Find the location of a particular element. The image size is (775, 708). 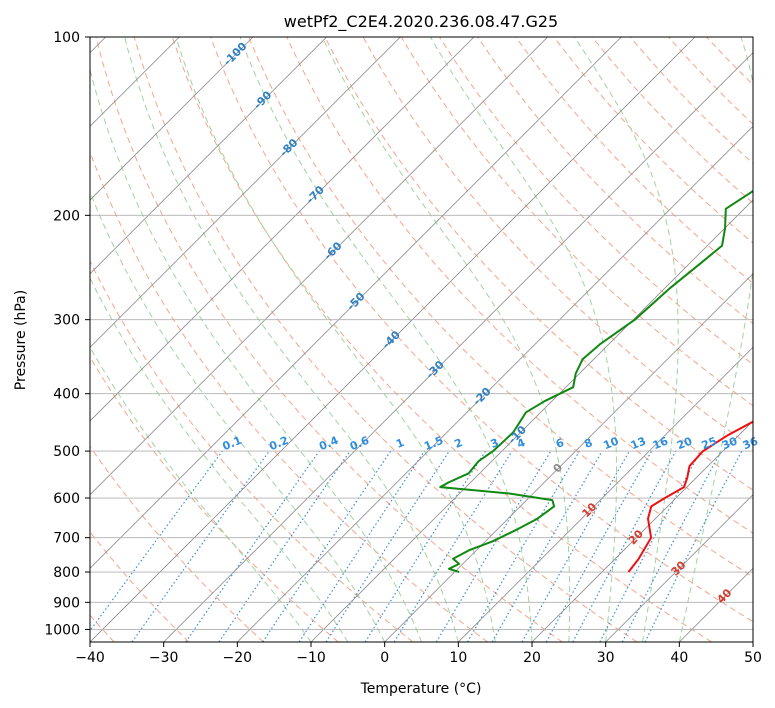

mixing-ratio-label: 30 is located at coordinates (729, 443).